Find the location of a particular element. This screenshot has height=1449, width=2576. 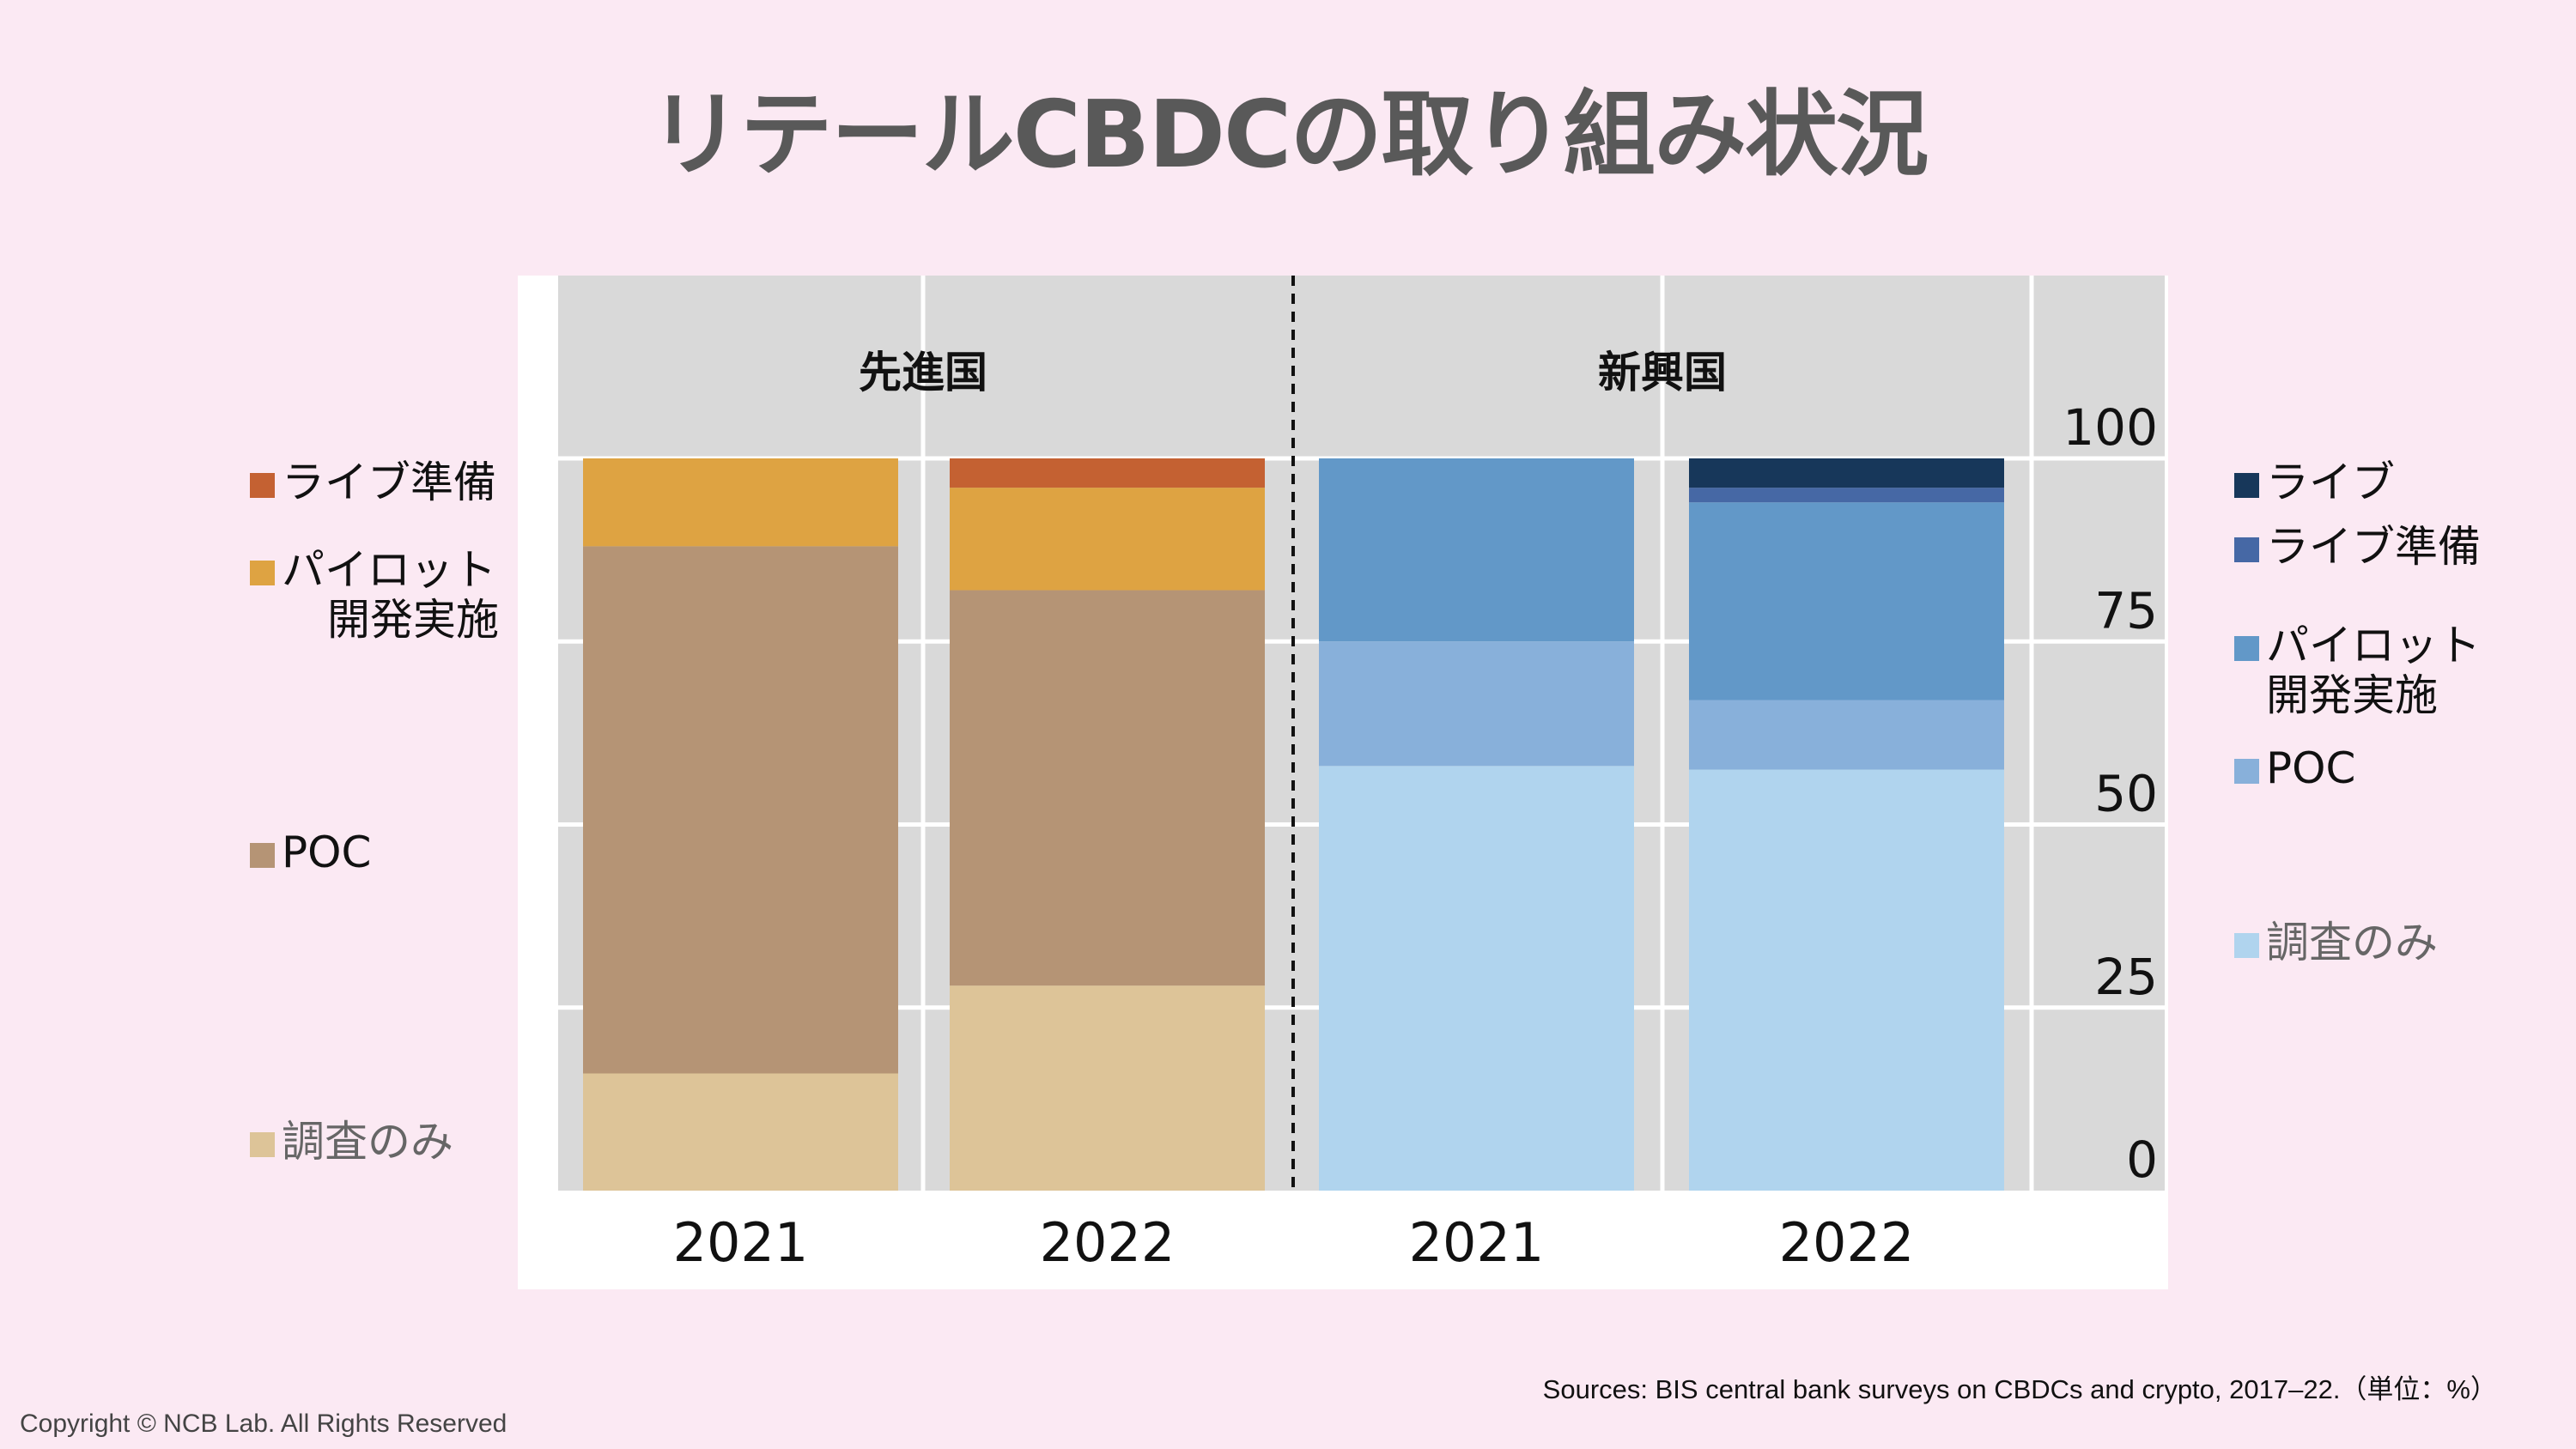

legend-left-poc: POC is located at coordinates (311, 852).